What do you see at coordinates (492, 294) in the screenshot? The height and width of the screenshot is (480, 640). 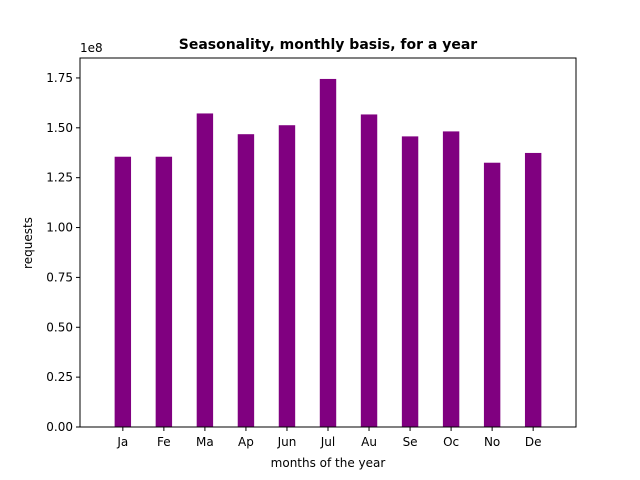 I see `bar-no` at bounding box center [492, 294].